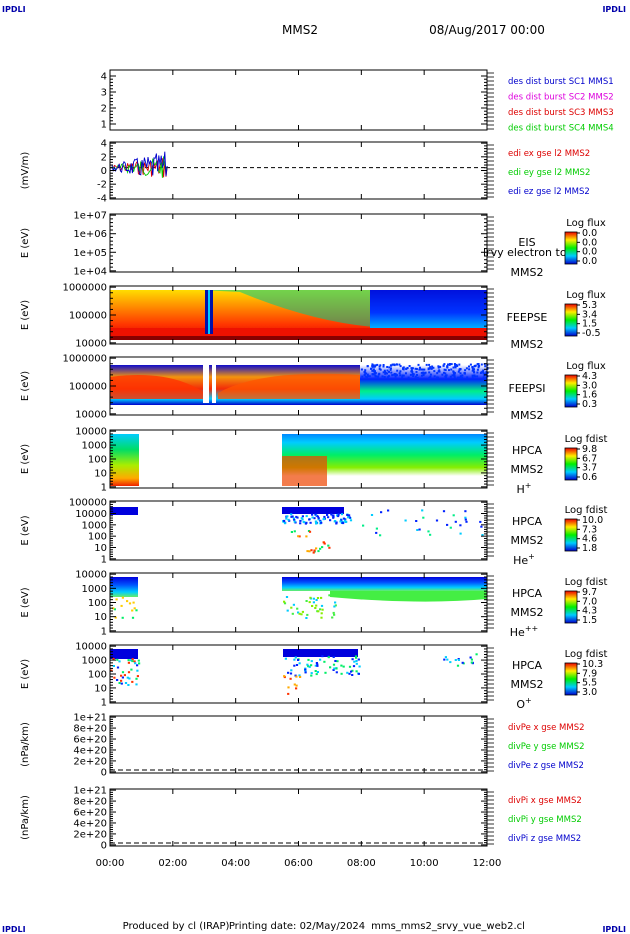 The width and height of the screenshot is (630, 934). I want to click on instrument-label: HPCA, so click(527, 521).